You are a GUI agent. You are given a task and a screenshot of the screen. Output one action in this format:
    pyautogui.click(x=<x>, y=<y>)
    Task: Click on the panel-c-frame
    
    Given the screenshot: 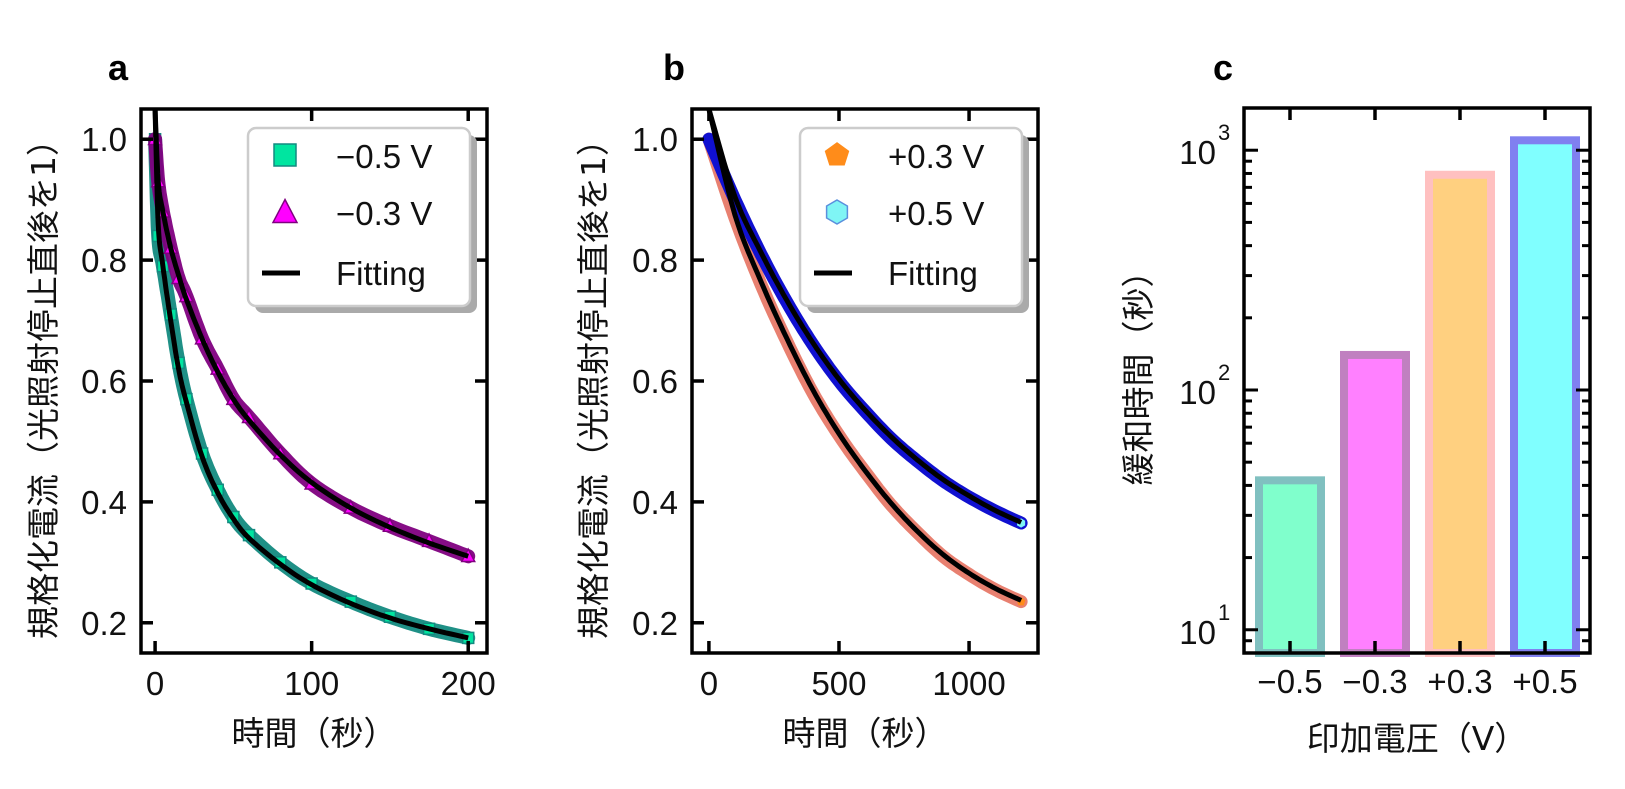 What is the action you would take?
    pyautogui.click(x=1417, y=380)
    